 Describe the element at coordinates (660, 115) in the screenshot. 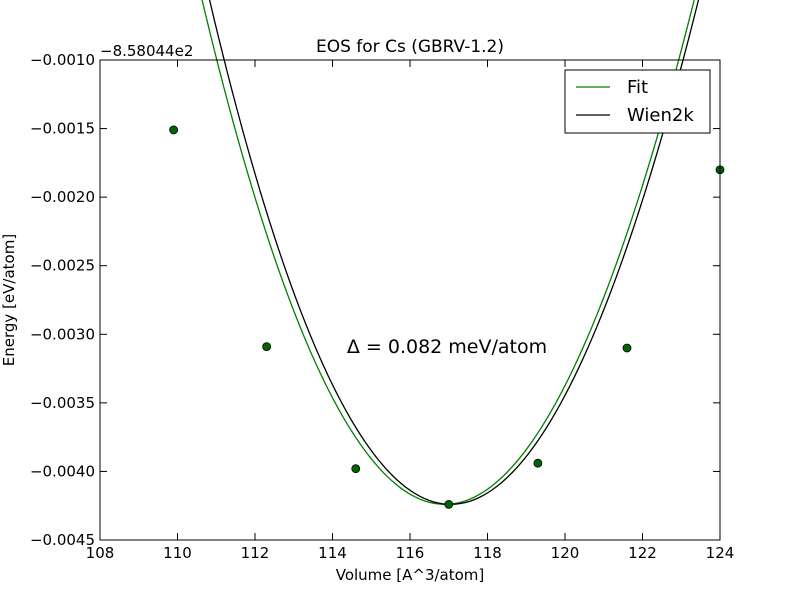

I see `legend-label-wien2k: Wien2k` at that location.